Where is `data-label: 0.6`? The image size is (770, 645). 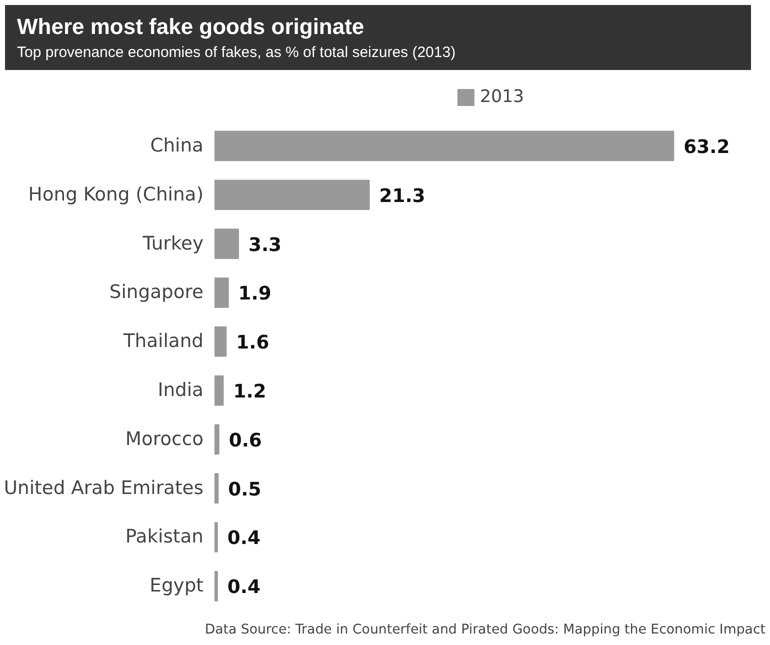
data-label: 0.6 is located at coordinates (245, 441).